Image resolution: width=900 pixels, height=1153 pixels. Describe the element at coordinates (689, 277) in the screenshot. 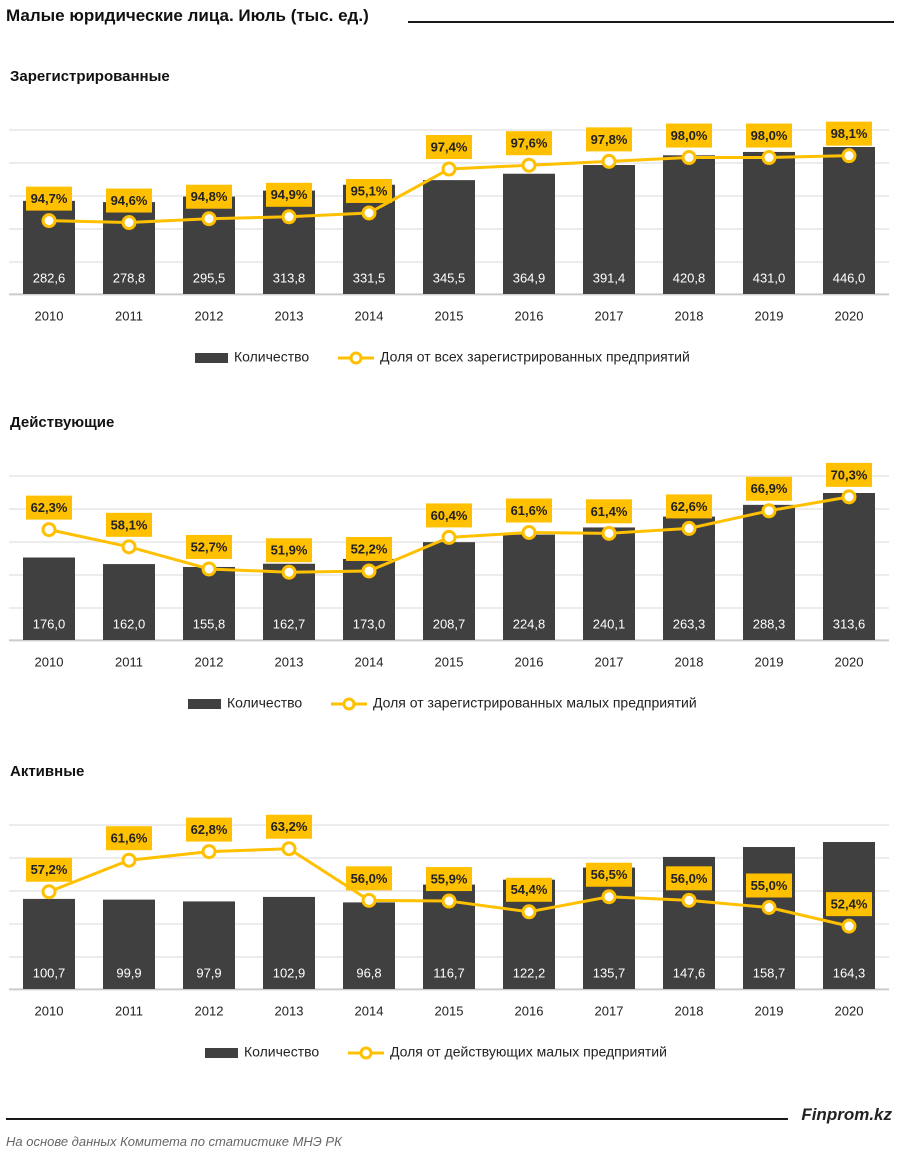

I see `bar-value-label: 420,8` at that location.